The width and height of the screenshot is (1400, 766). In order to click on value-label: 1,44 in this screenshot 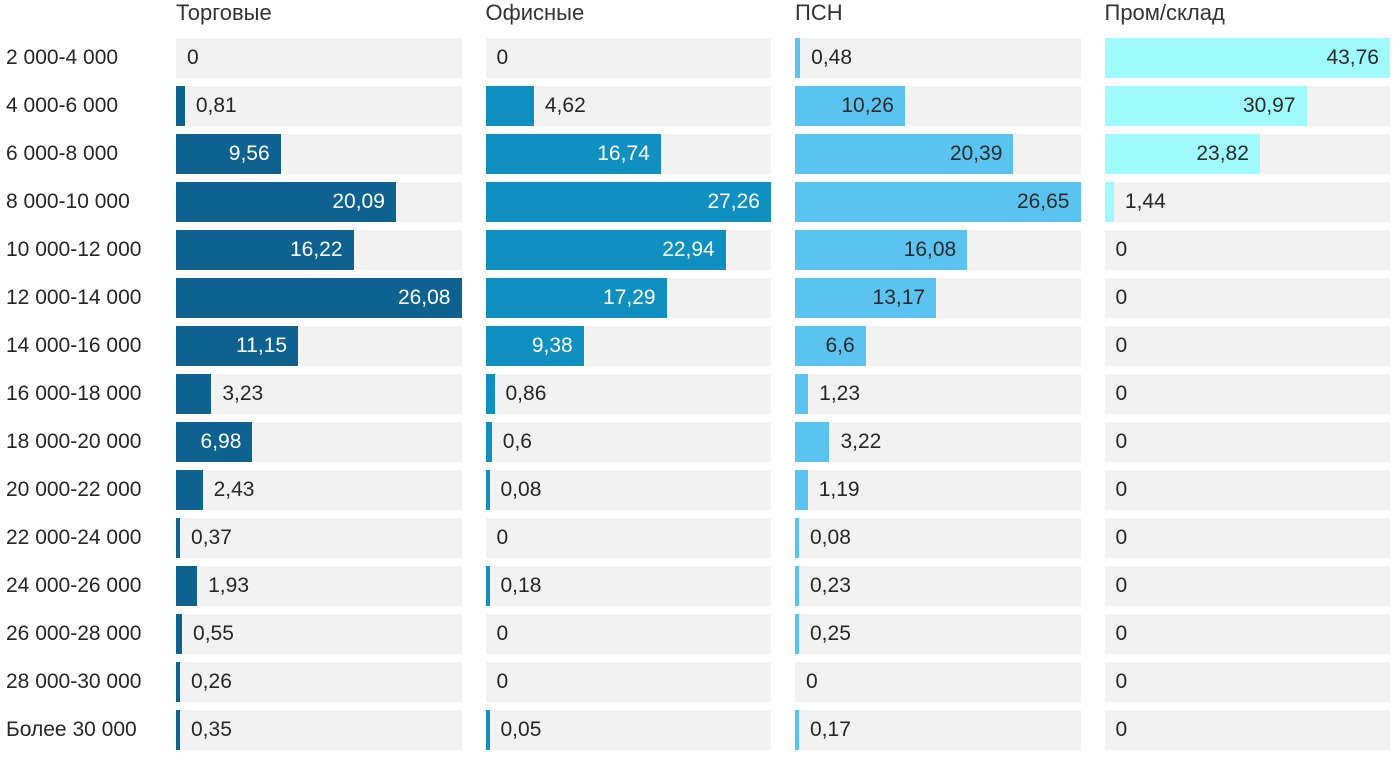, I will do `click(1145, 201)`.